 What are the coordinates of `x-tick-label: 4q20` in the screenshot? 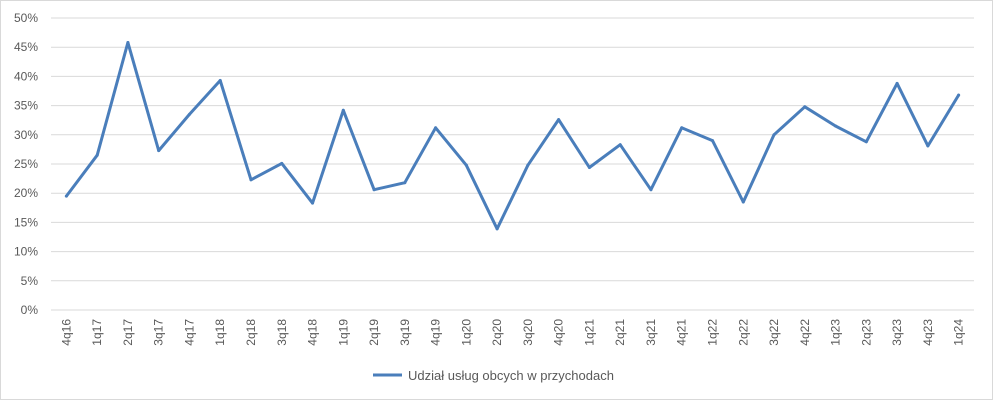 It's located at (559, 332).